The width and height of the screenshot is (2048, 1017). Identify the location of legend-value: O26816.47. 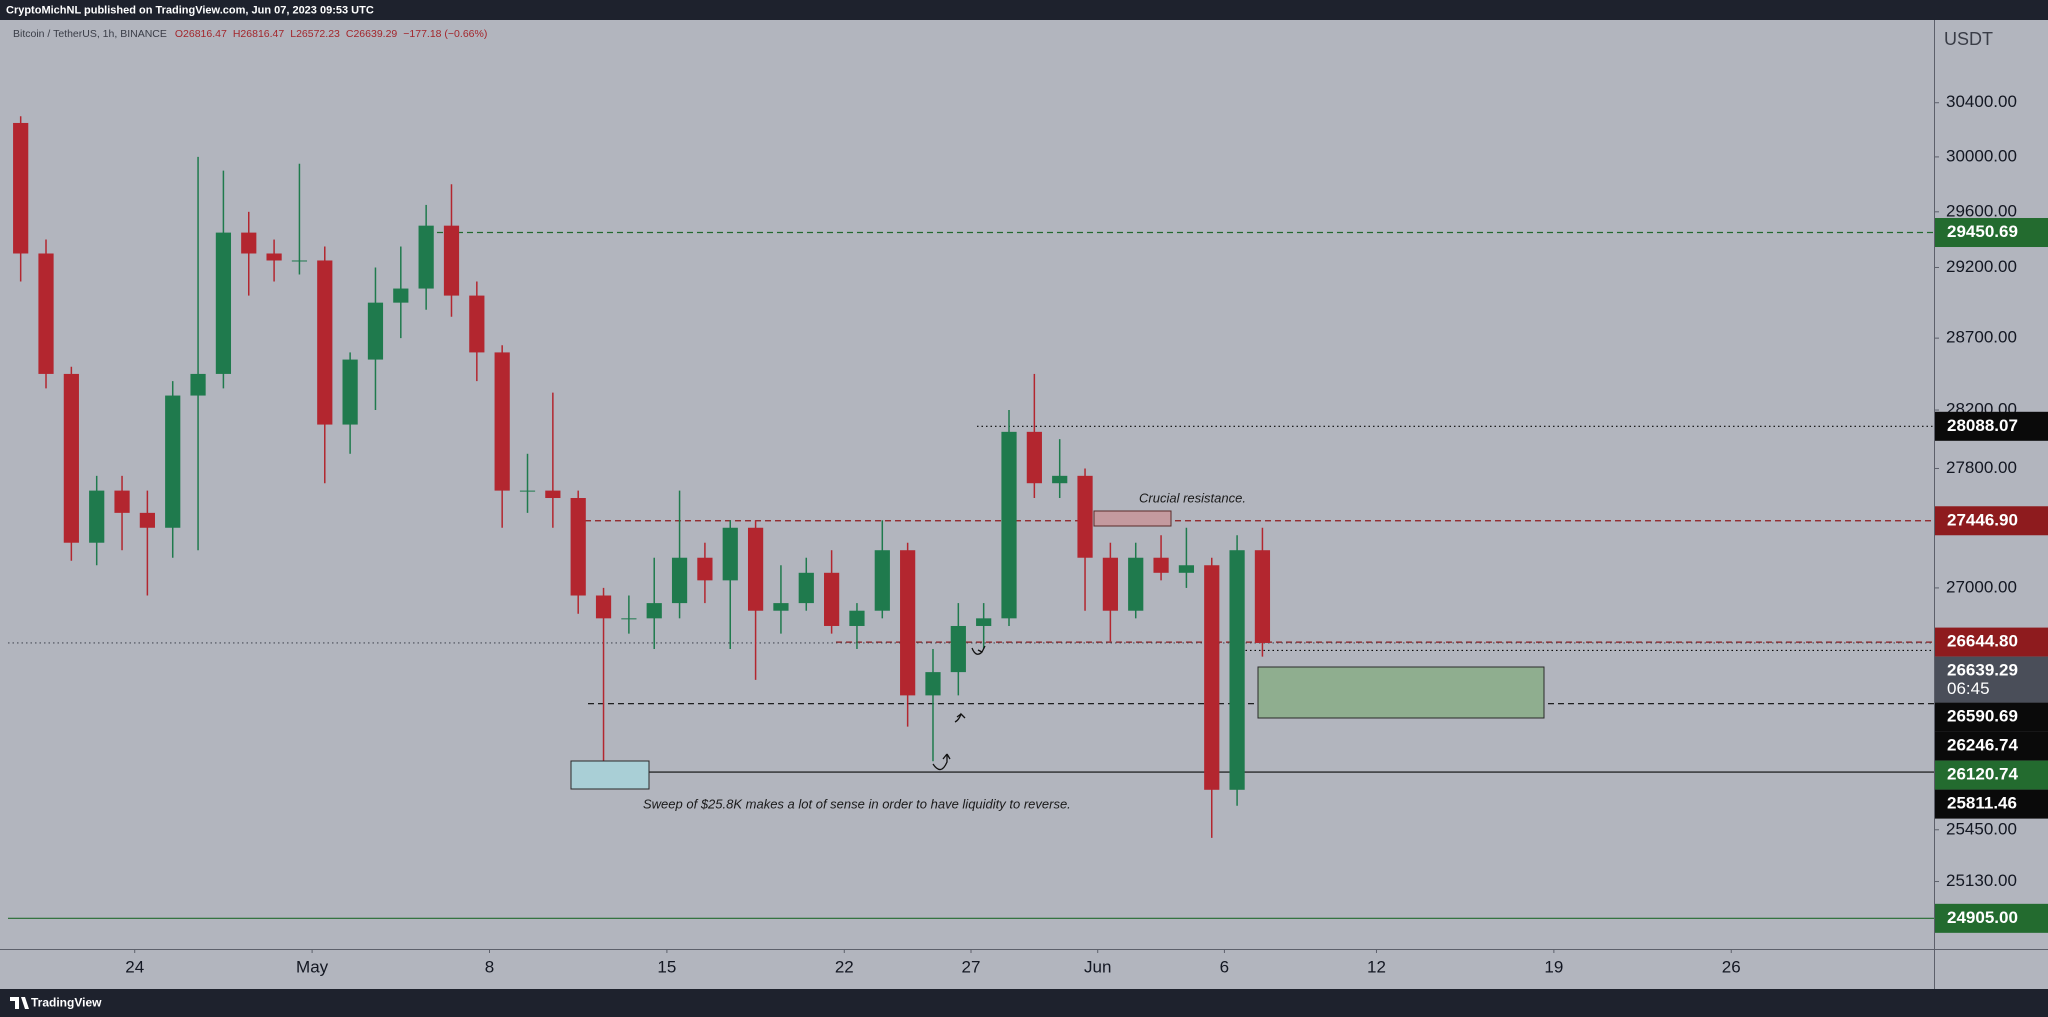
(201, 34).